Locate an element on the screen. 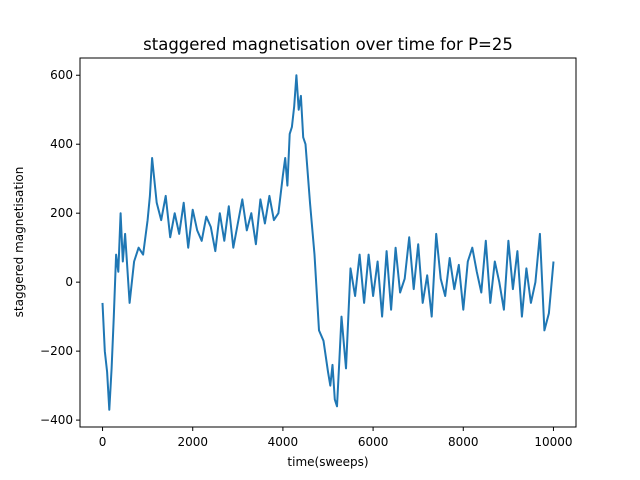 The image size is (640, 480). y-tick-label: −200 is located at coordinates (56, 351).